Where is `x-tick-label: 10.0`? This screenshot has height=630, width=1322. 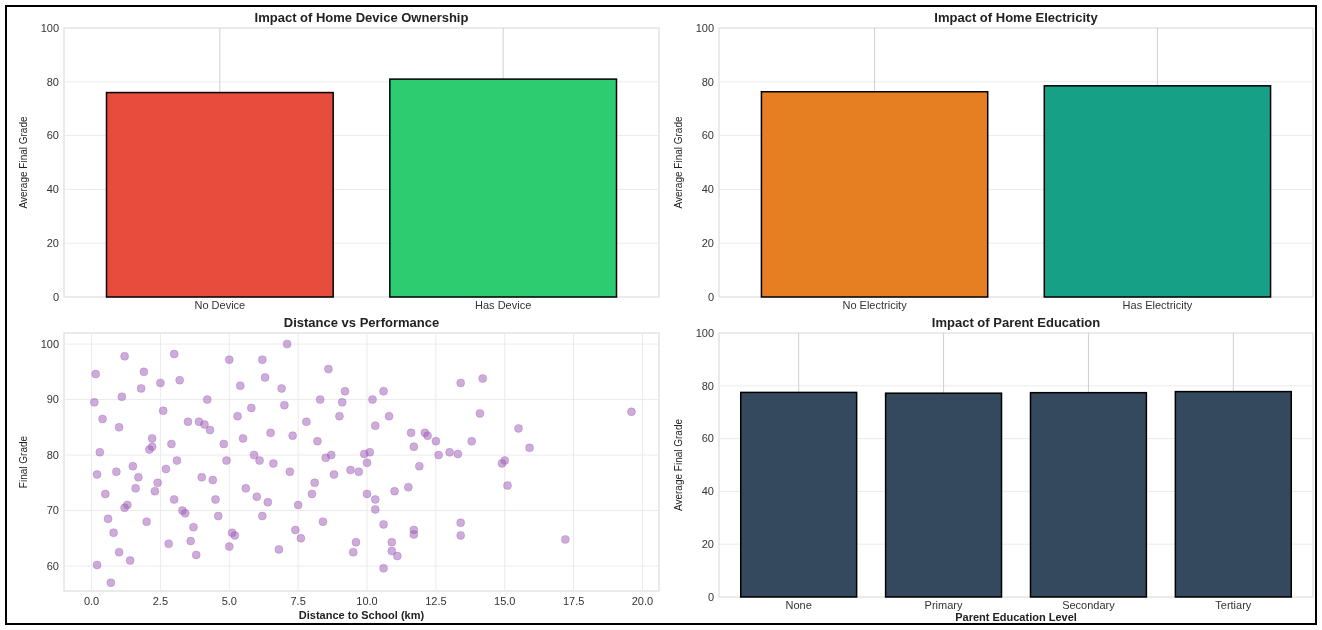 x-tick-label: 10.0 is located at coordinates (367, 601).